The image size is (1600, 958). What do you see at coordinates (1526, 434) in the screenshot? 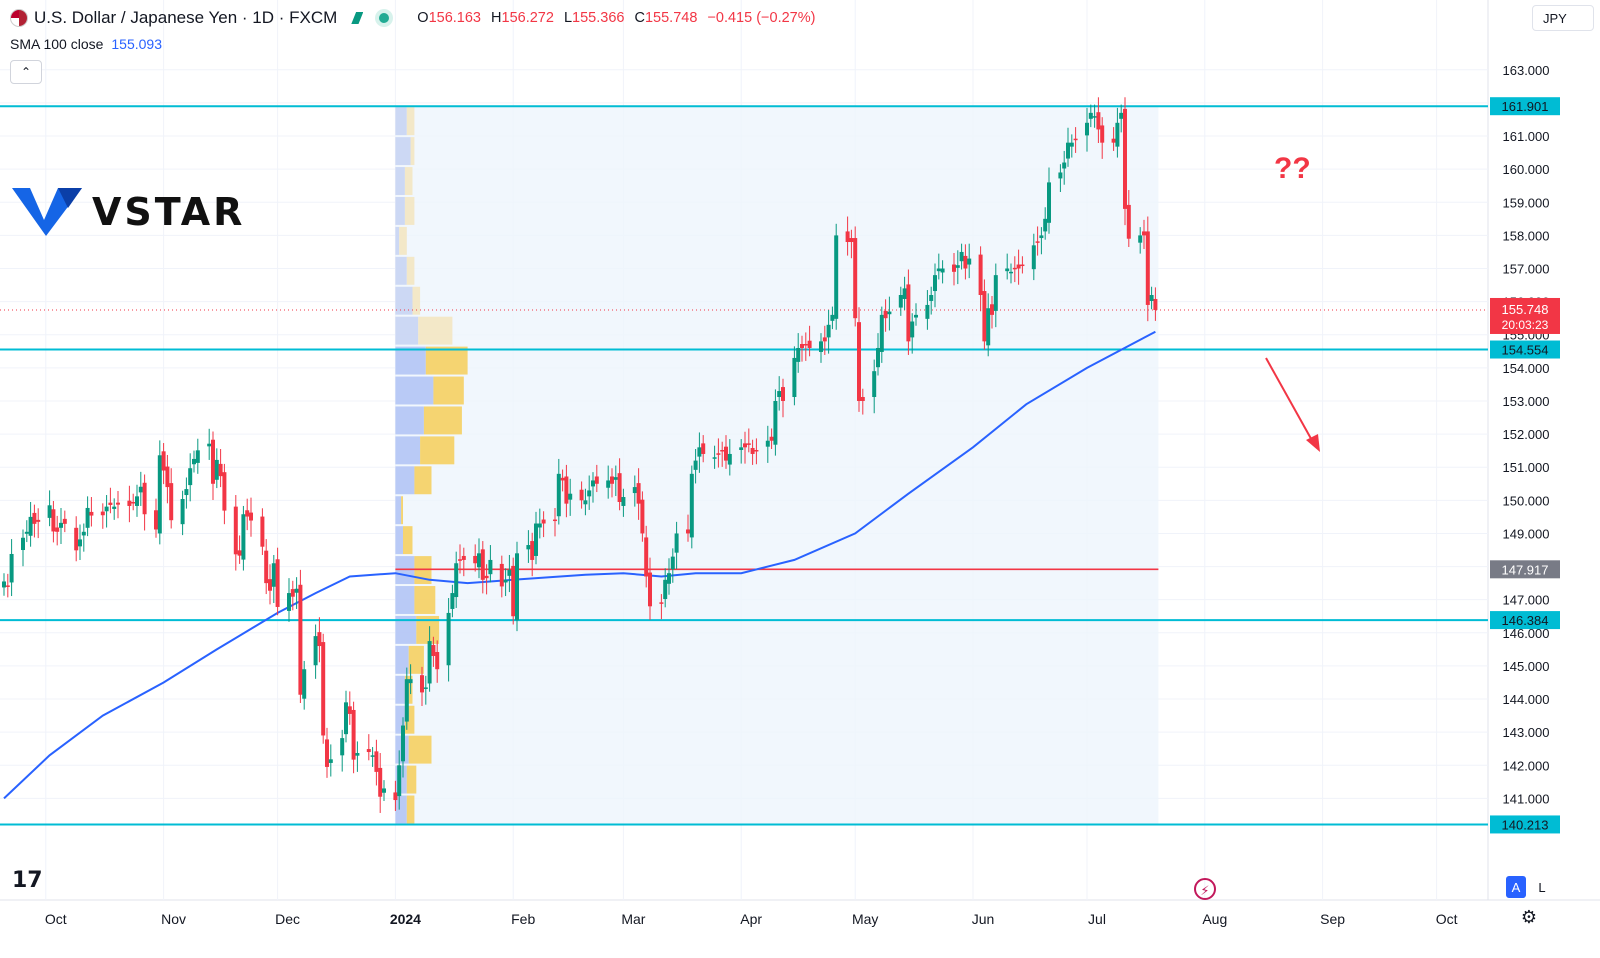
I see `y-tick-label: 152.000` at bounding box center [1526, 434].